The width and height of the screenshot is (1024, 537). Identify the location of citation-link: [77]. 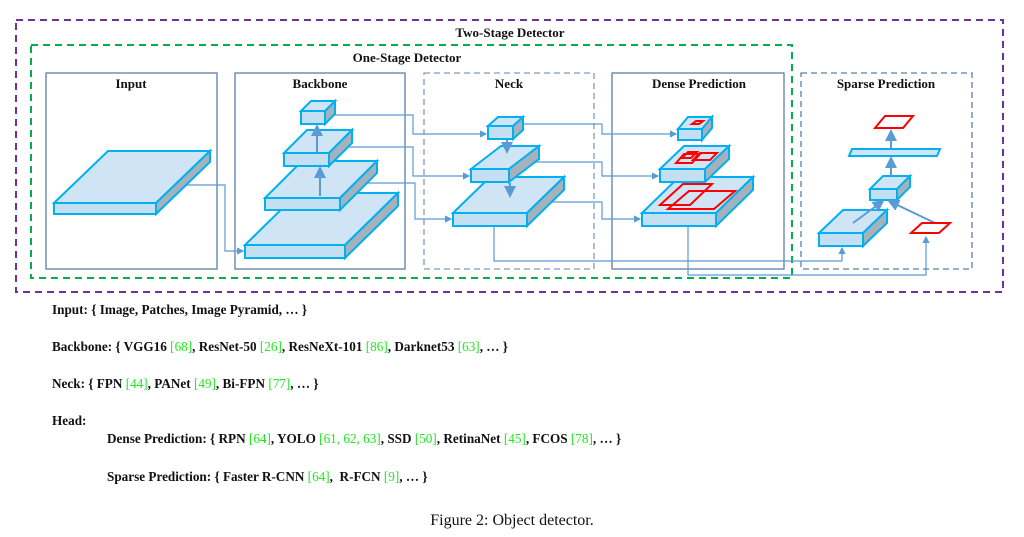
(279, 383).